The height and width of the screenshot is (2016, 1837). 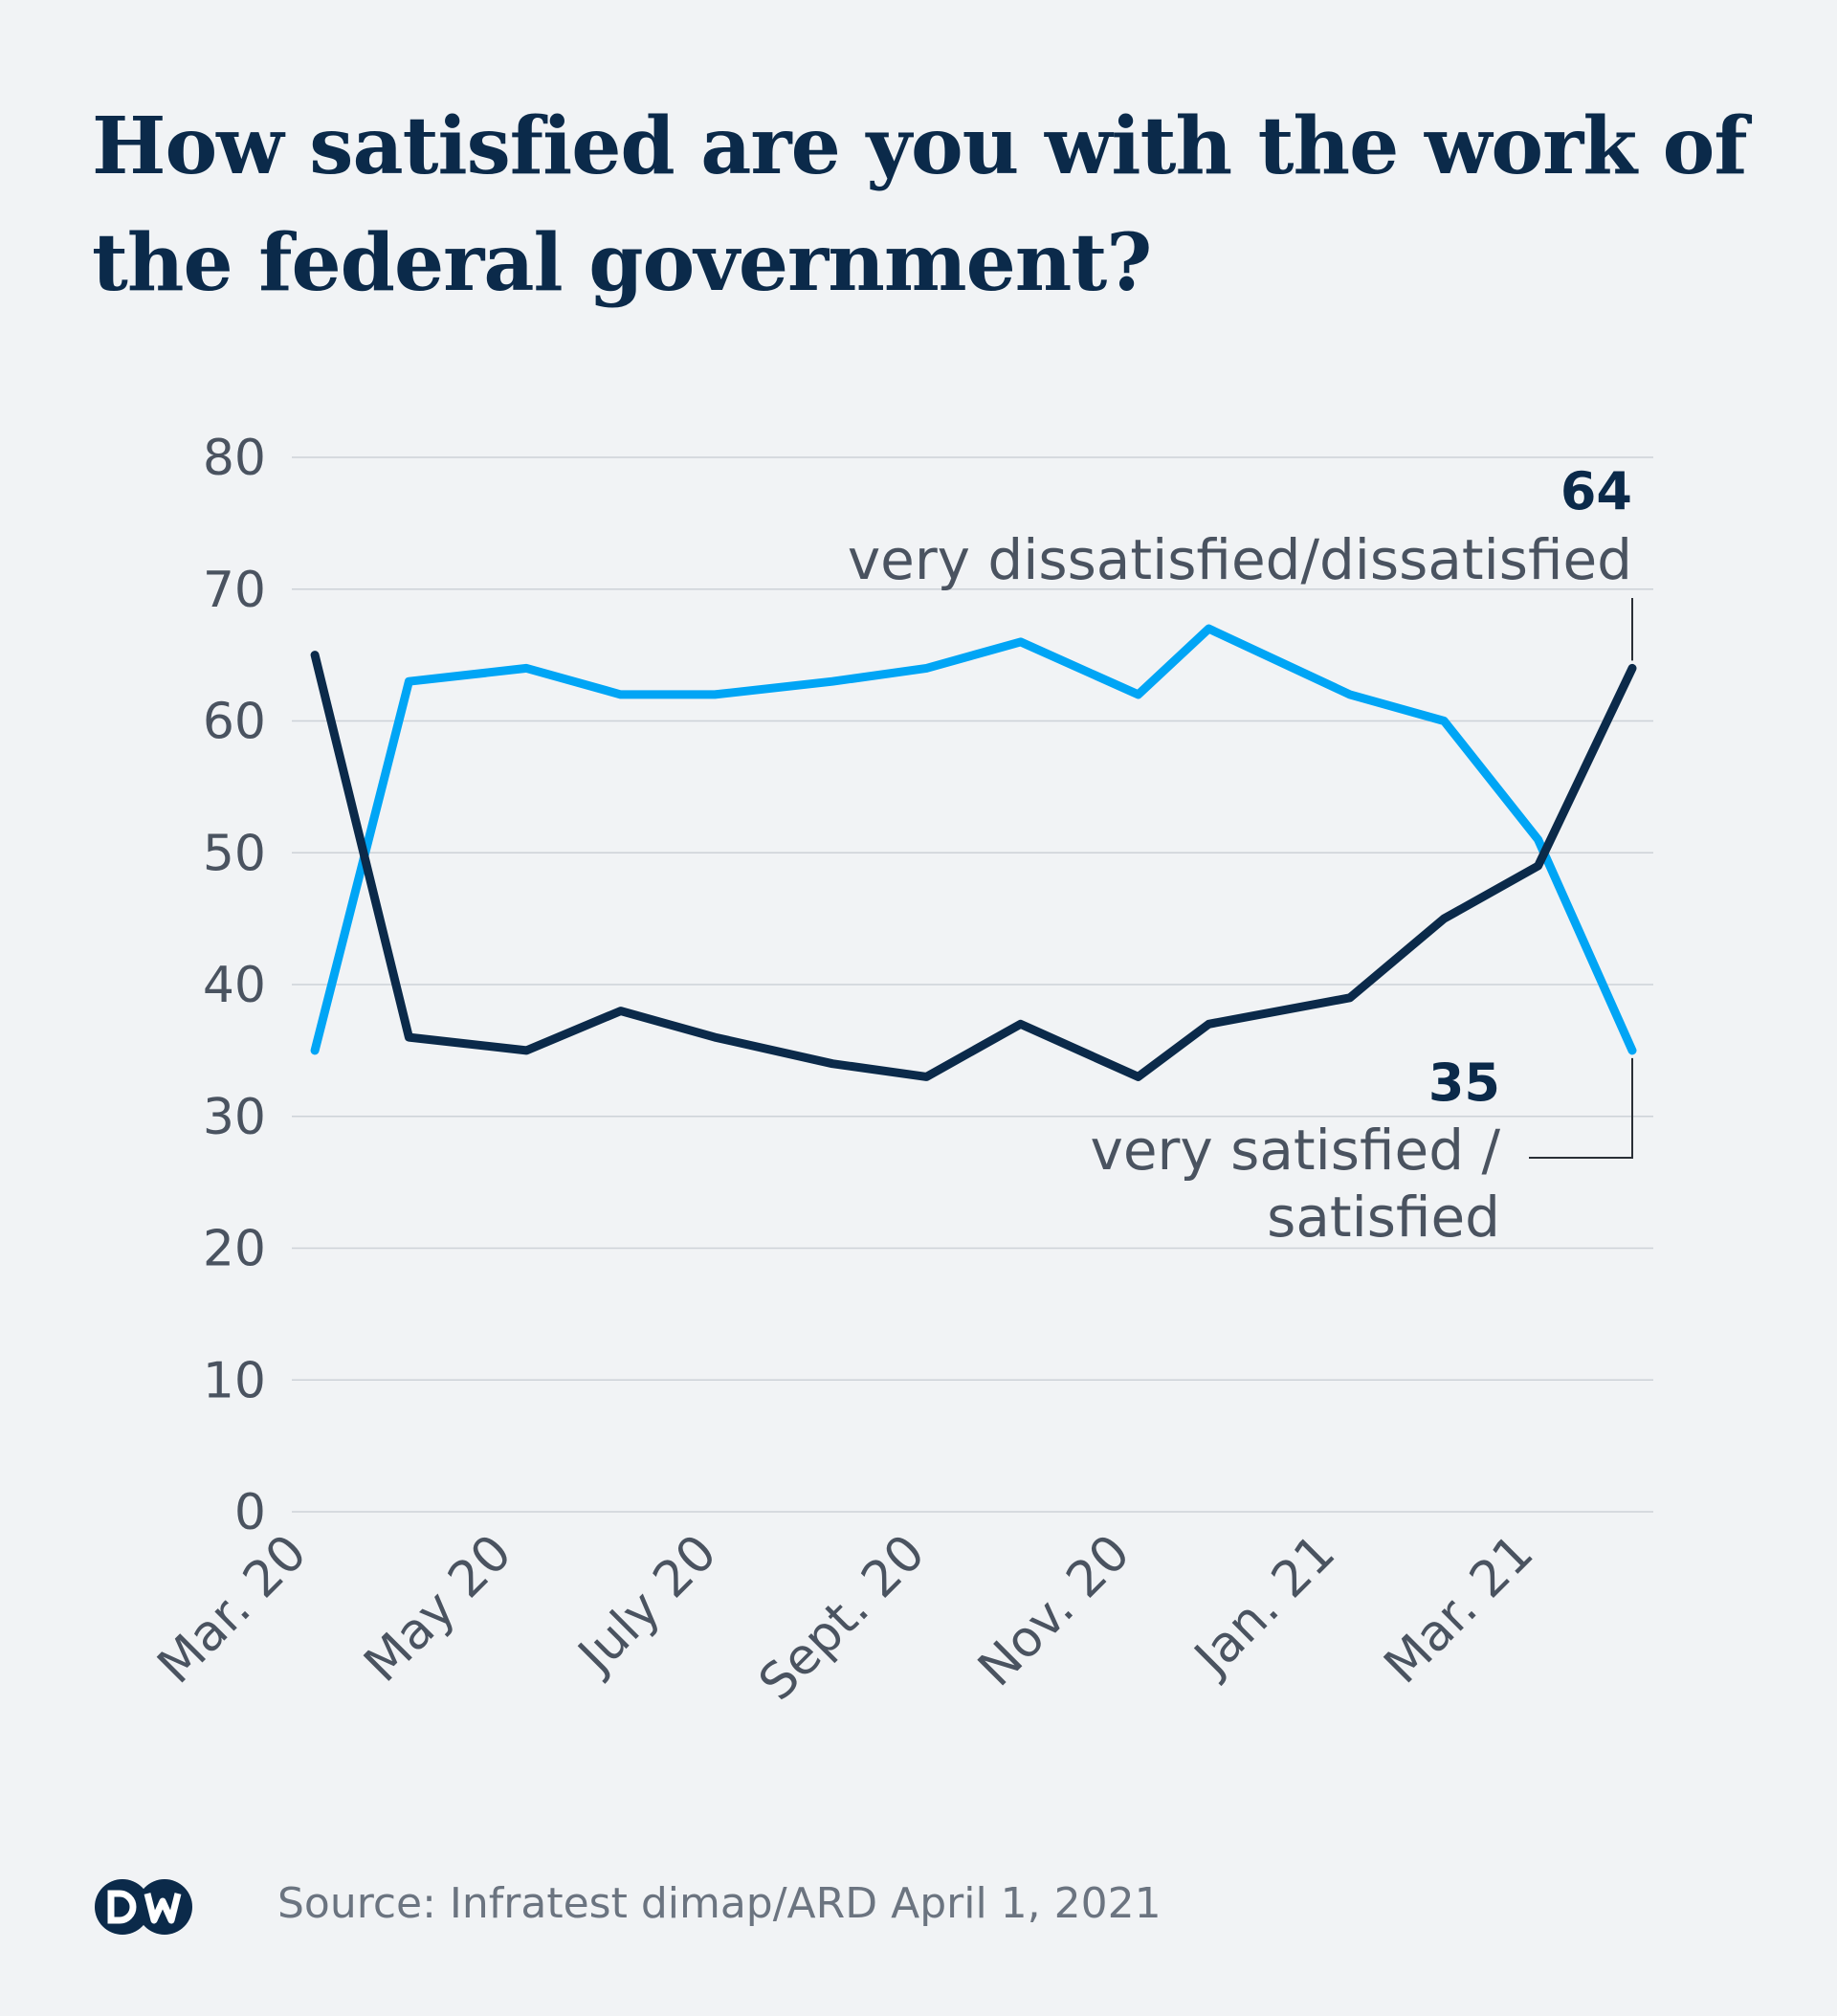 I want to click on end-value-label-satisfied: 35, so click(x=1464, y=1082).